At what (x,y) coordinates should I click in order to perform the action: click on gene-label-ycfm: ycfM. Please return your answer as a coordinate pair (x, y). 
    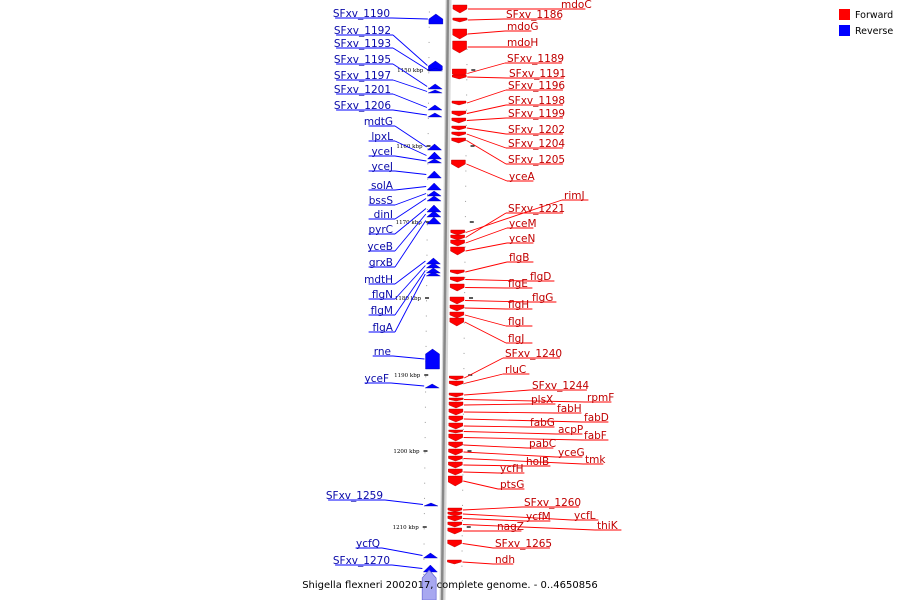
    Looking at the image, I should click on (538, 517).